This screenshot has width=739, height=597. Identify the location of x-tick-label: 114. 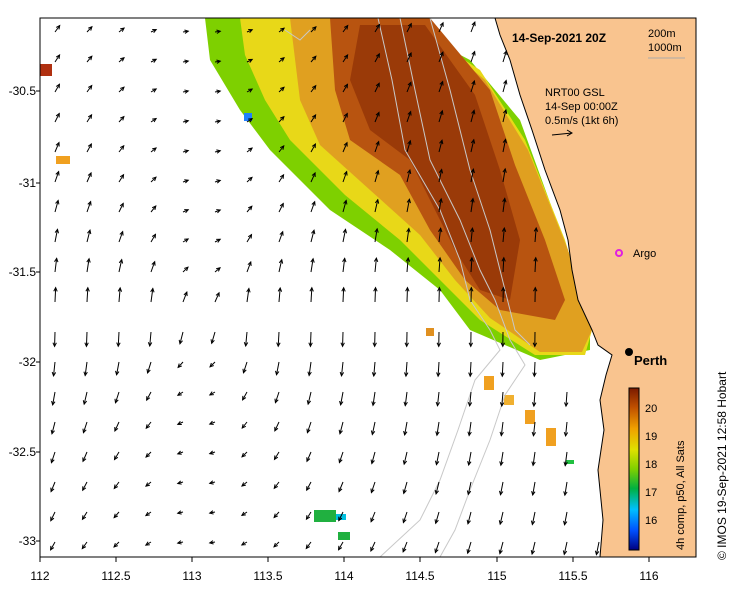
(343, 576).